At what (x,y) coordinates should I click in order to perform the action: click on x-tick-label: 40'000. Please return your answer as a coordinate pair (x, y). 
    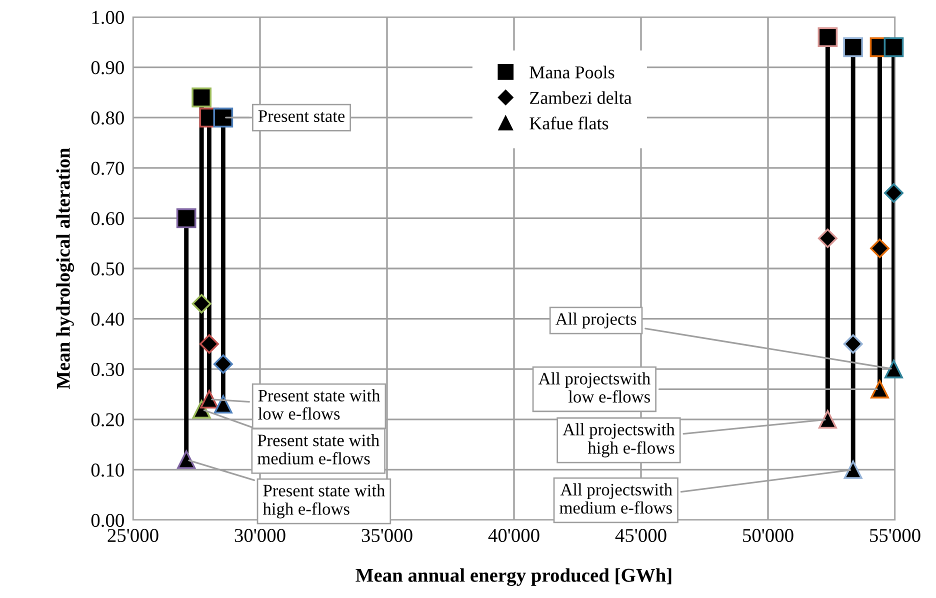
    Looking at the image, I should click on (514, 535).